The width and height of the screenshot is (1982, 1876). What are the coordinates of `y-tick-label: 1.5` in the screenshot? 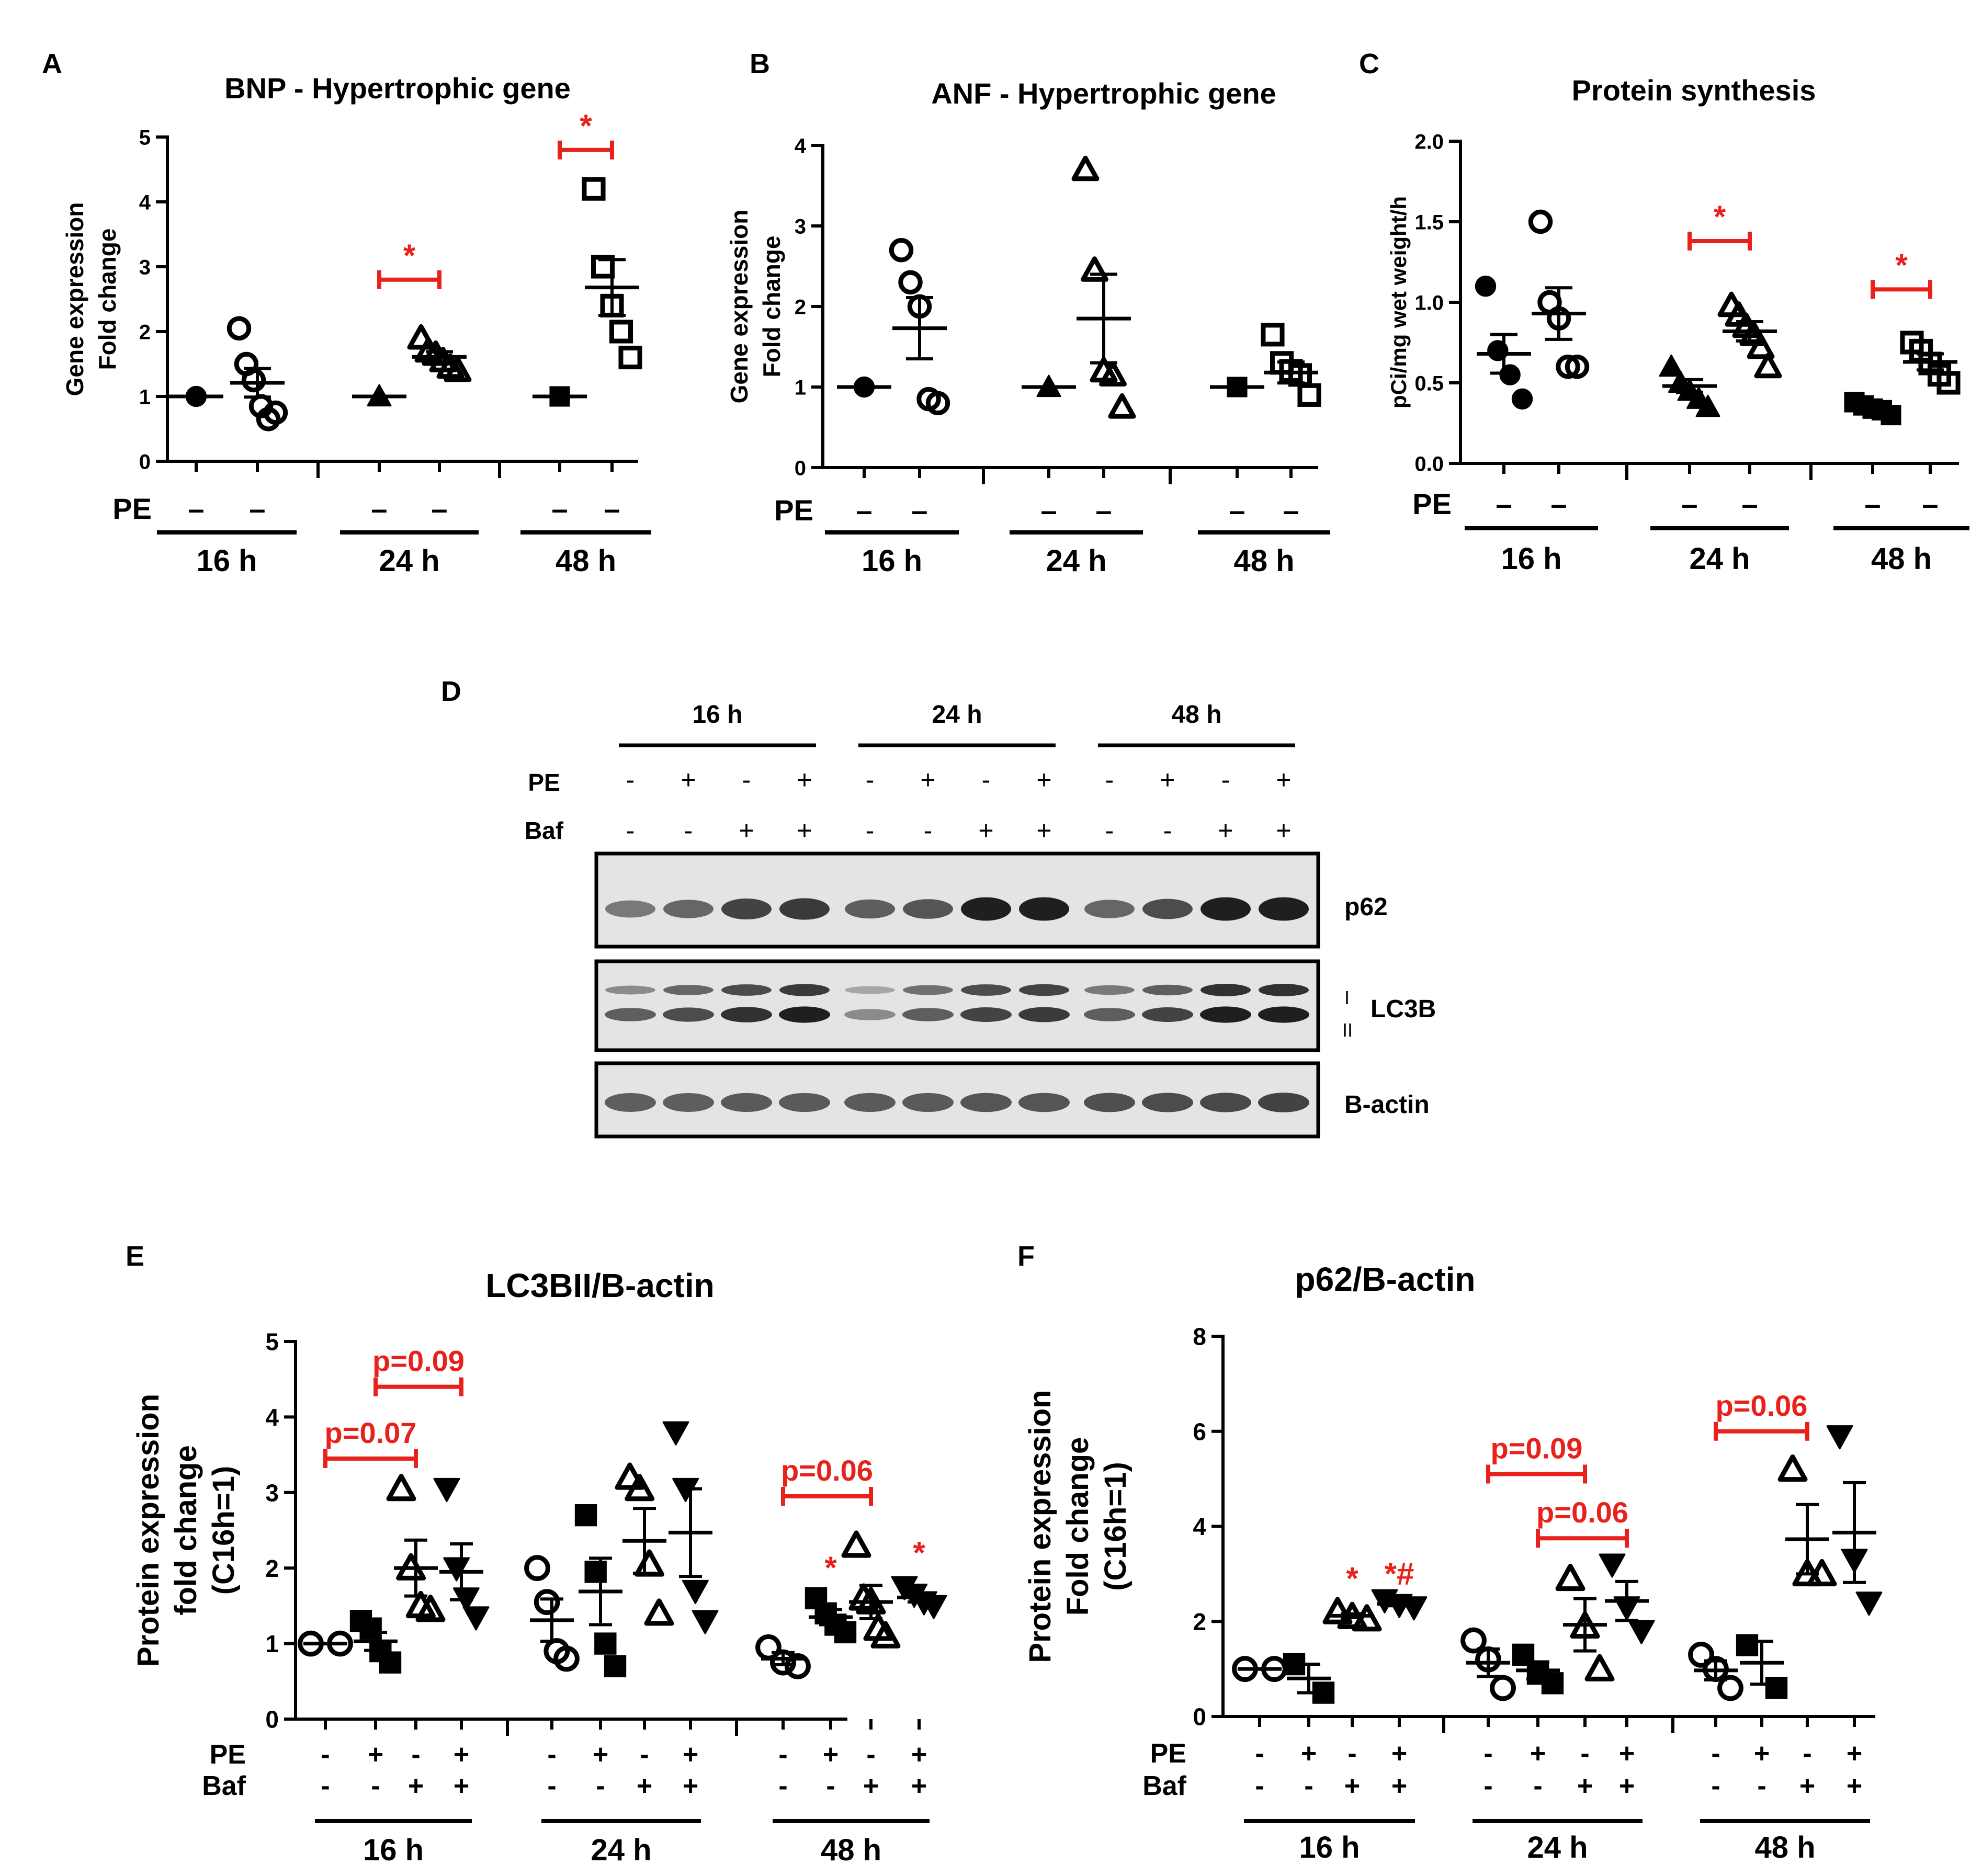 It's located at (1429, 222).